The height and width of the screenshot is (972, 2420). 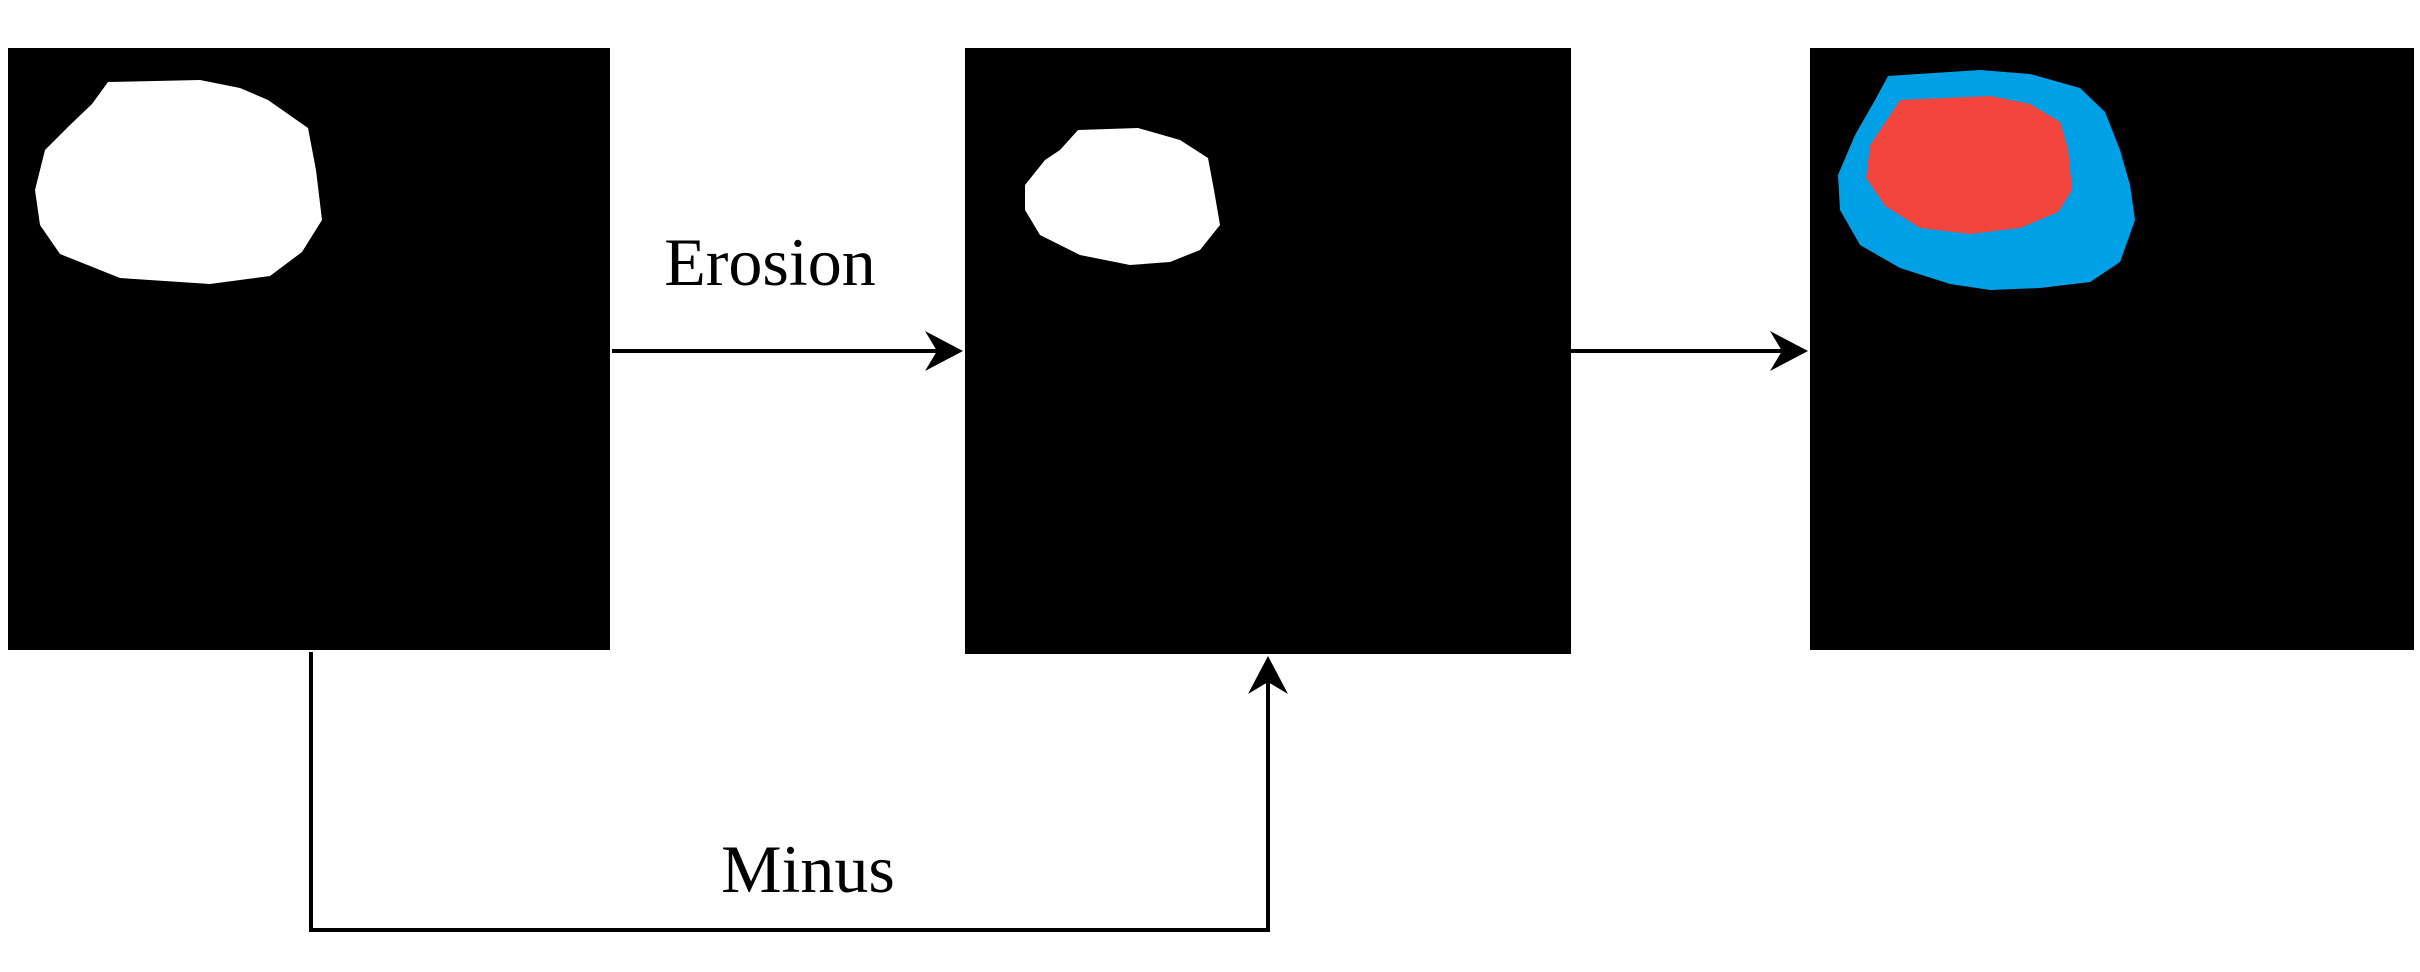 I want to click on output-arrowhead, so click(x=1789, y=351).